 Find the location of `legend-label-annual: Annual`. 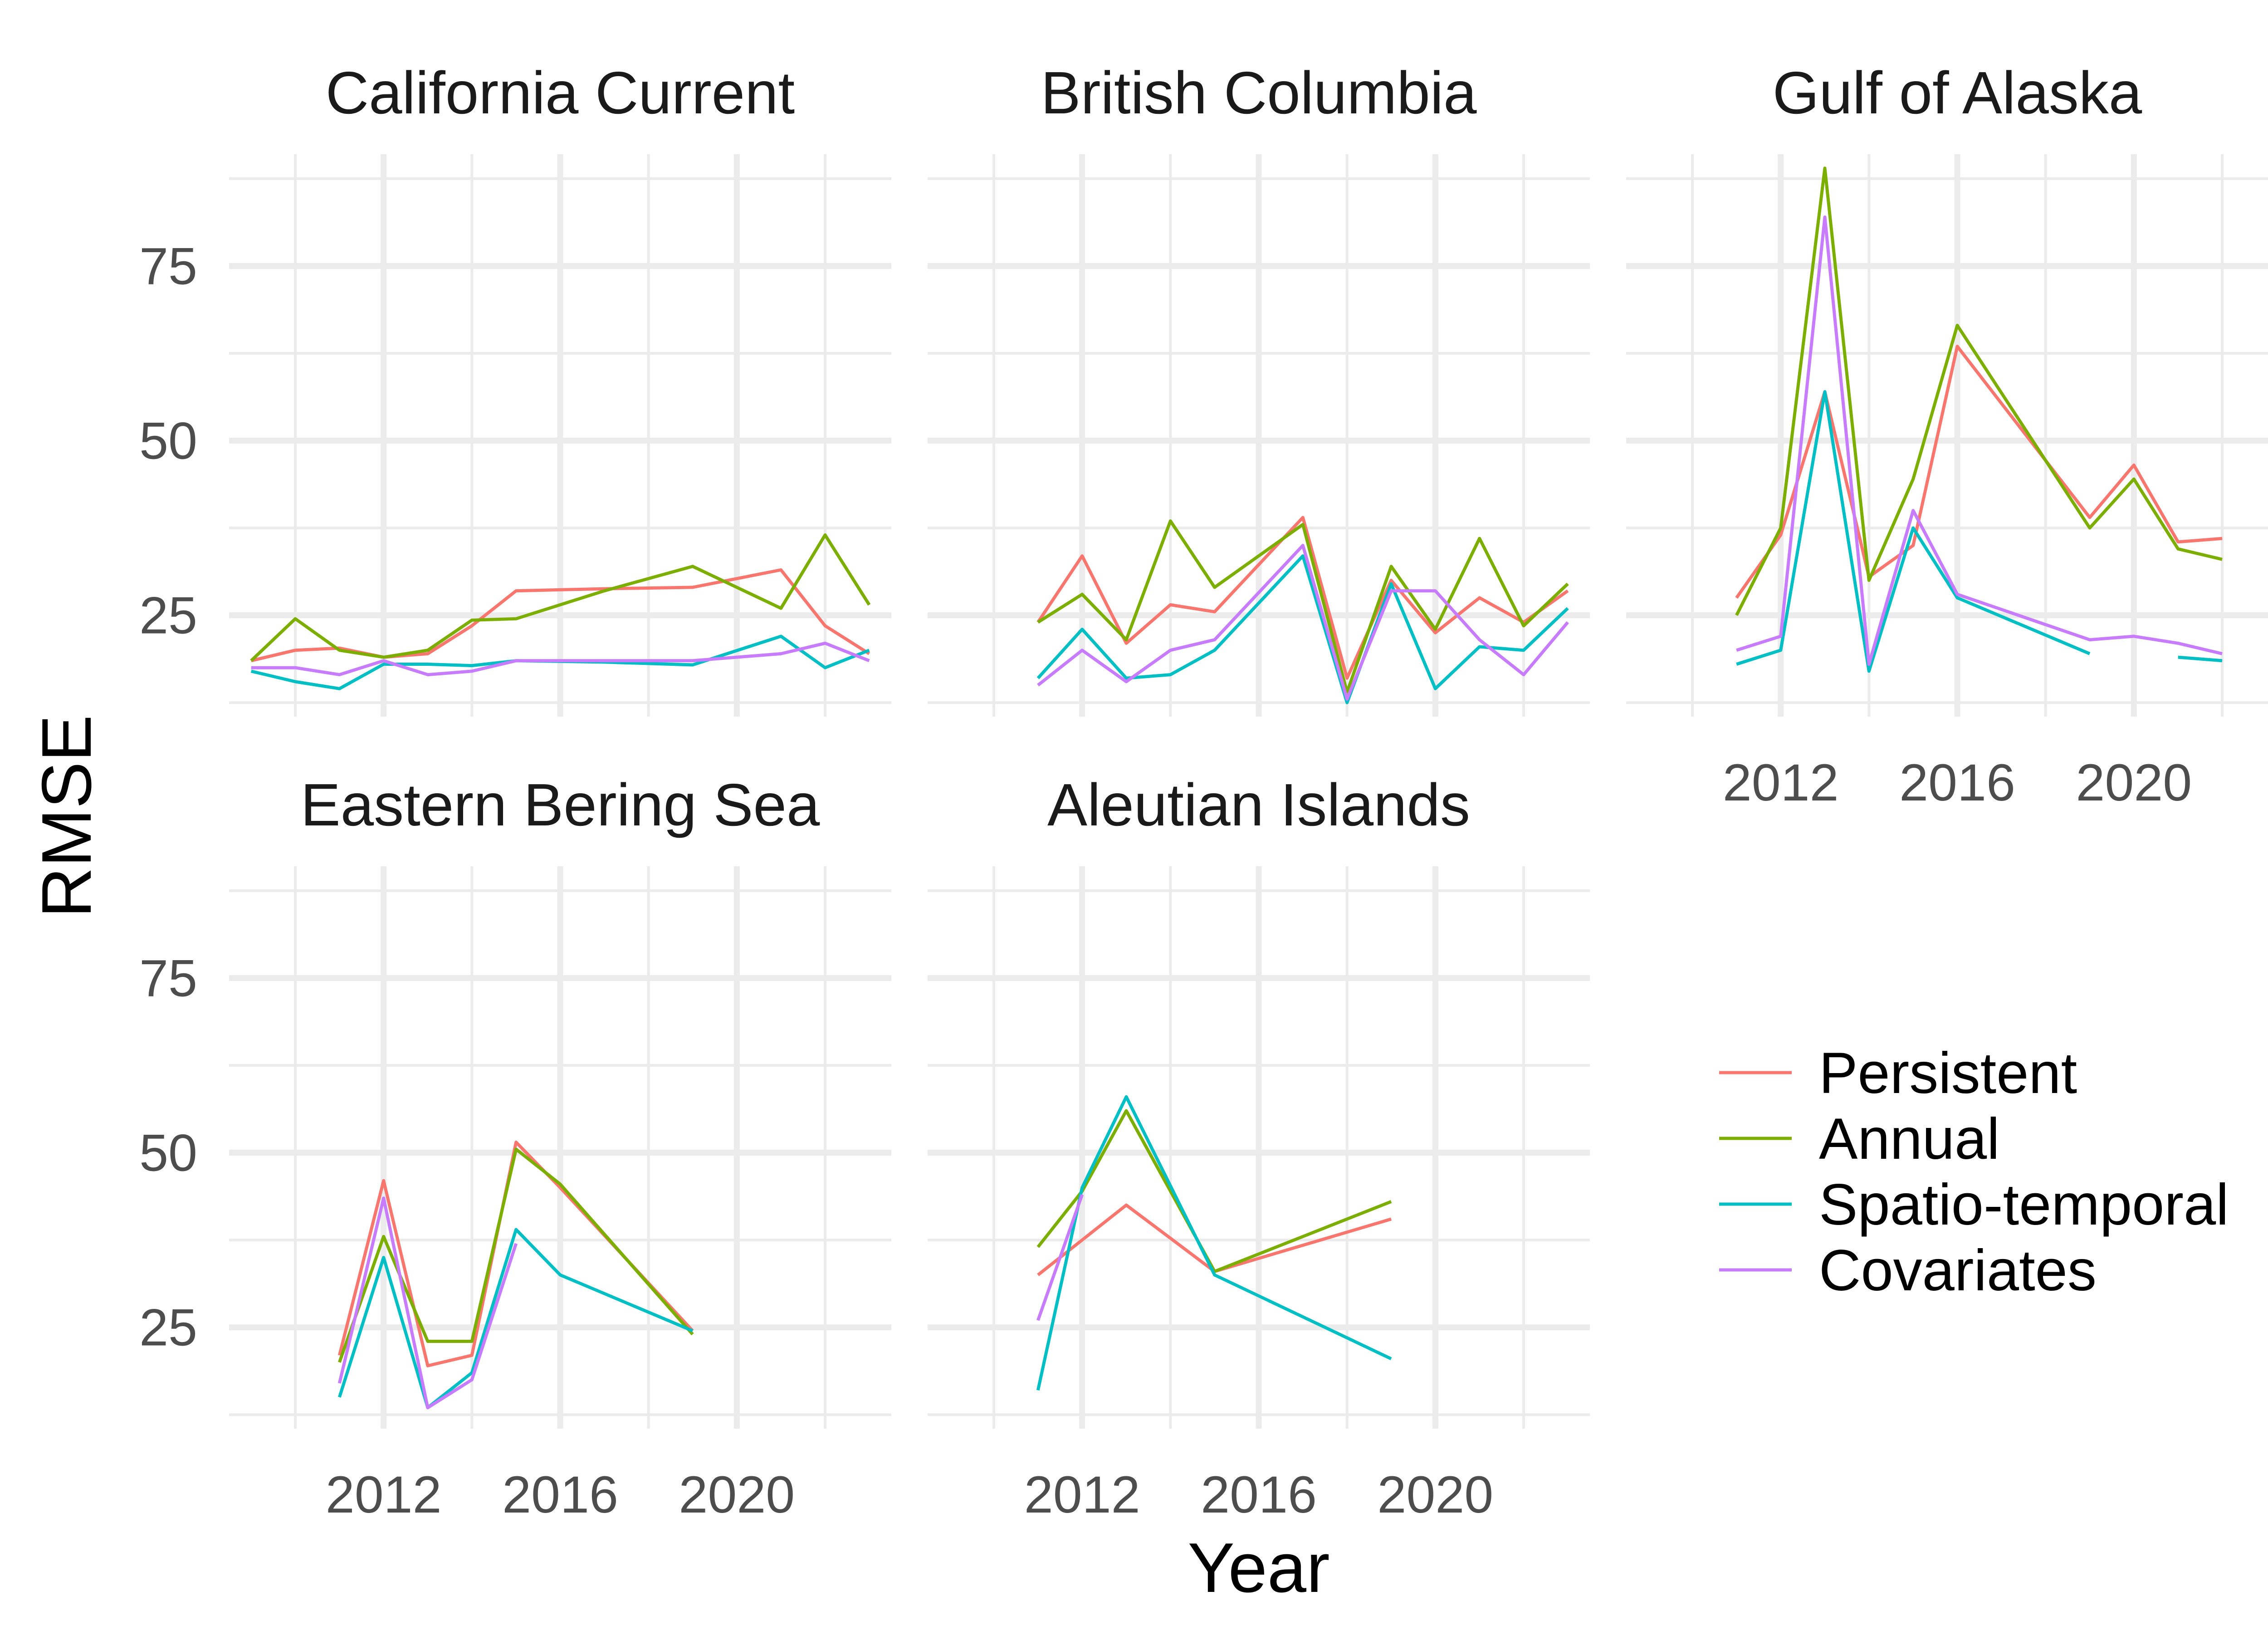

legend-label-annual: Annual is located at coordinates (1910, 1139).